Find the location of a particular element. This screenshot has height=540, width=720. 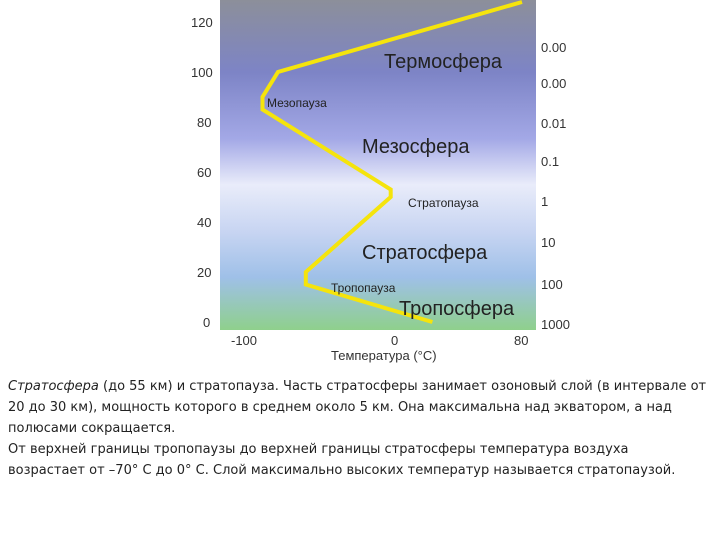

pressure-tick: 1 is located at coordinates (544, 201).